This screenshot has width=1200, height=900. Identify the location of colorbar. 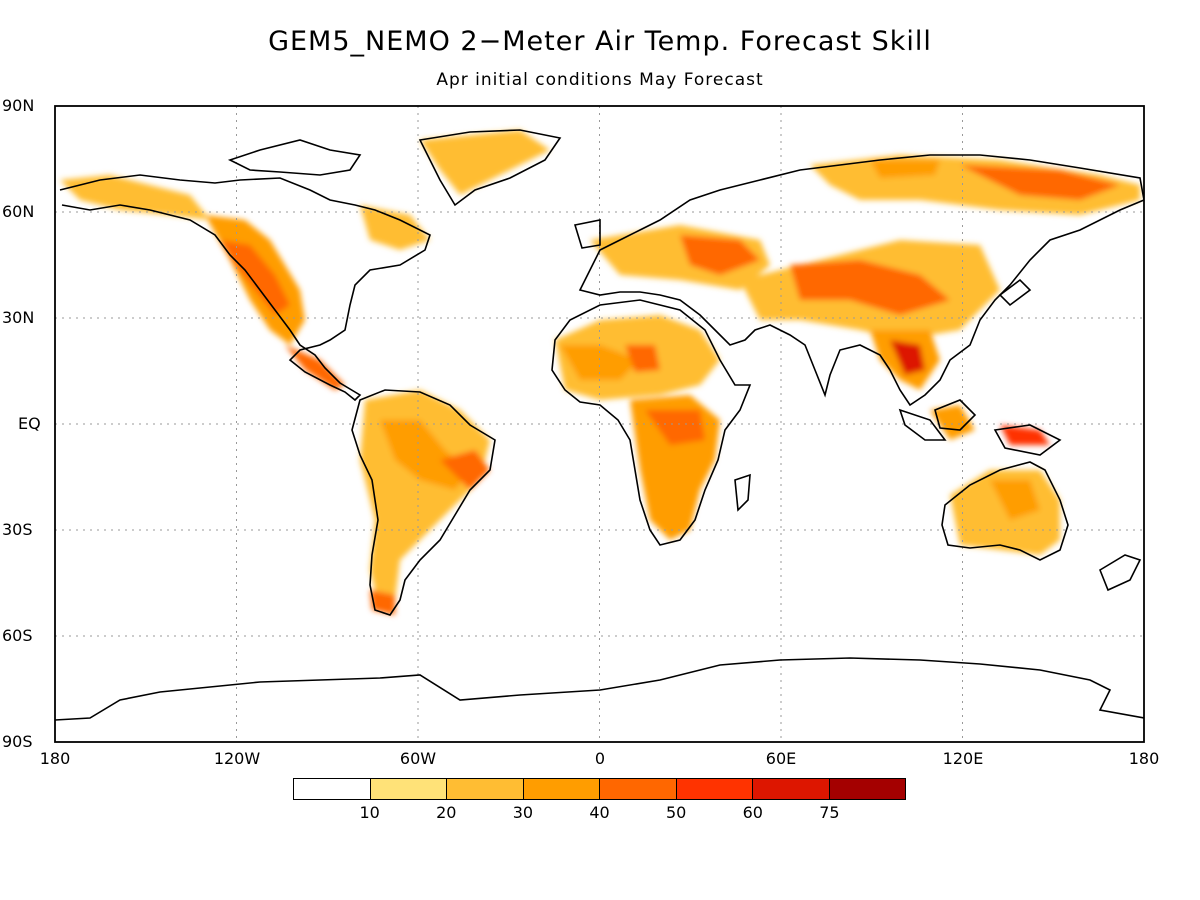
(599, 789).